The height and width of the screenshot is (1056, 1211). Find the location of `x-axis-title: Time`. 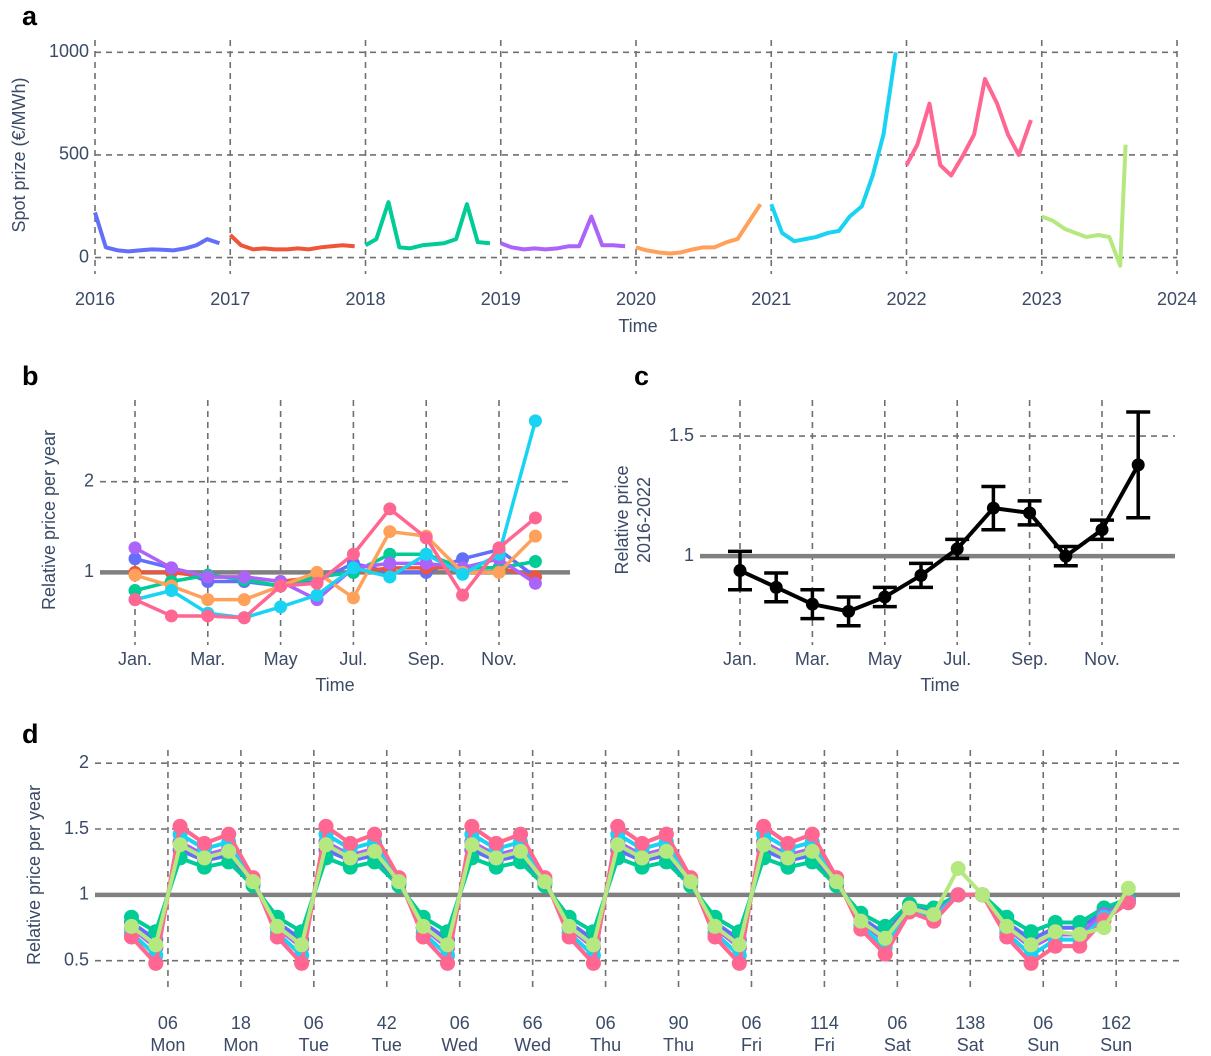

x-axis-title: Time is located at coordinates (637, 326).